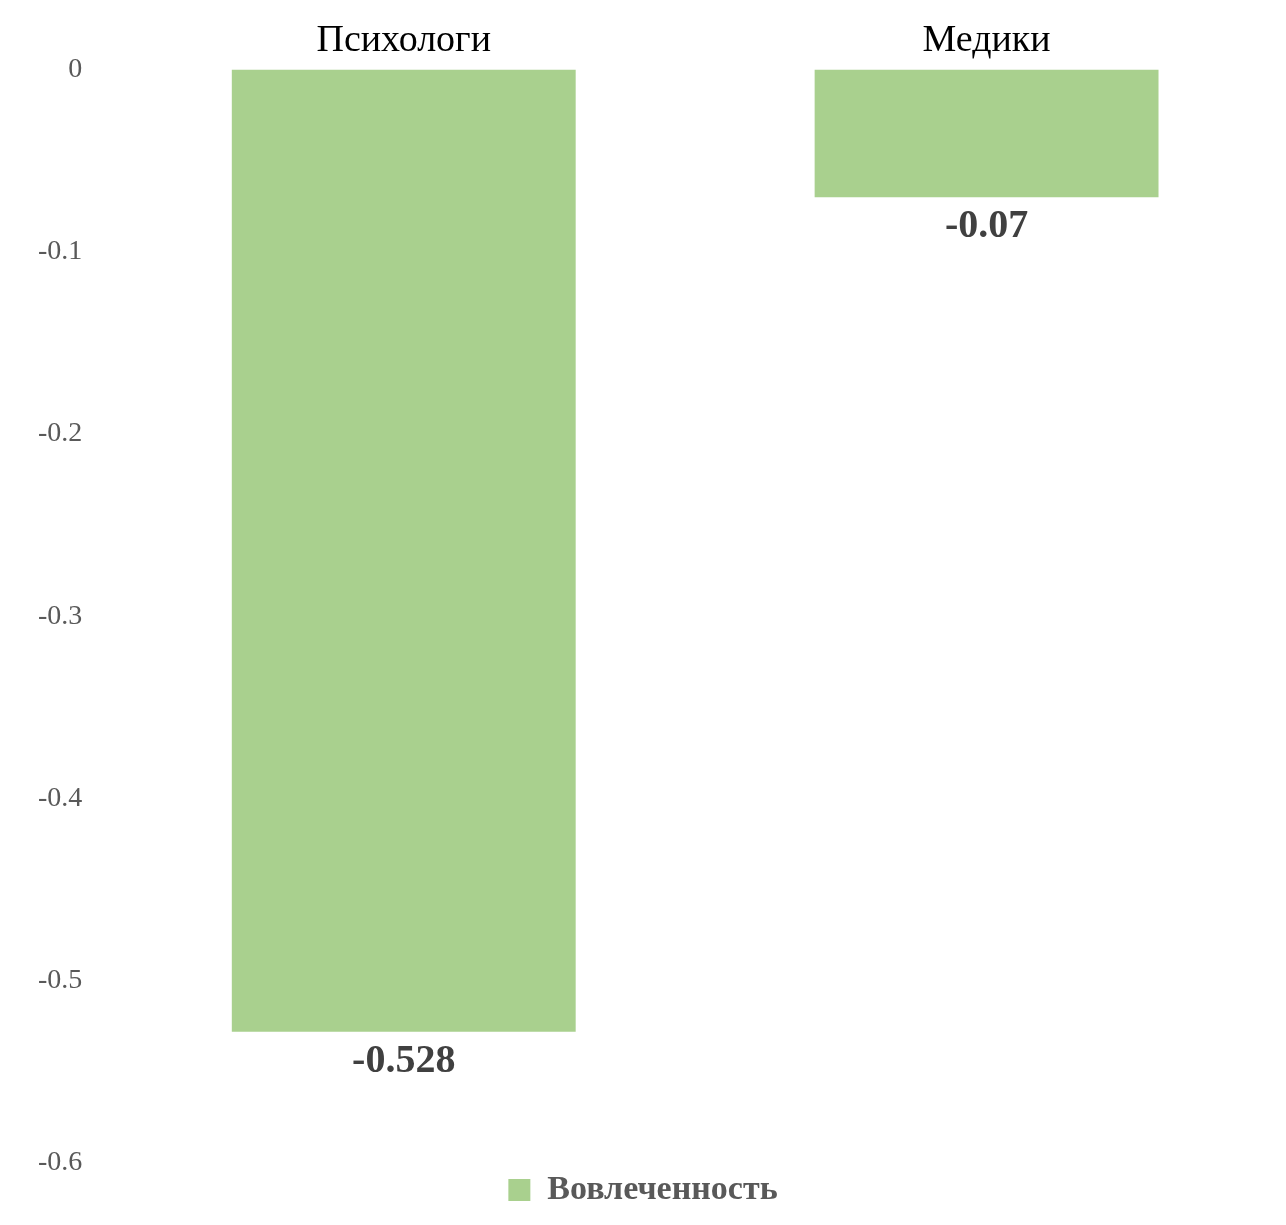 This screenshot has width=1286, height=1225. What do you see at coordinates (60, 979) in the screenshot?
I see `y-tick-label: -0.5` at bounding box center [60, 979].